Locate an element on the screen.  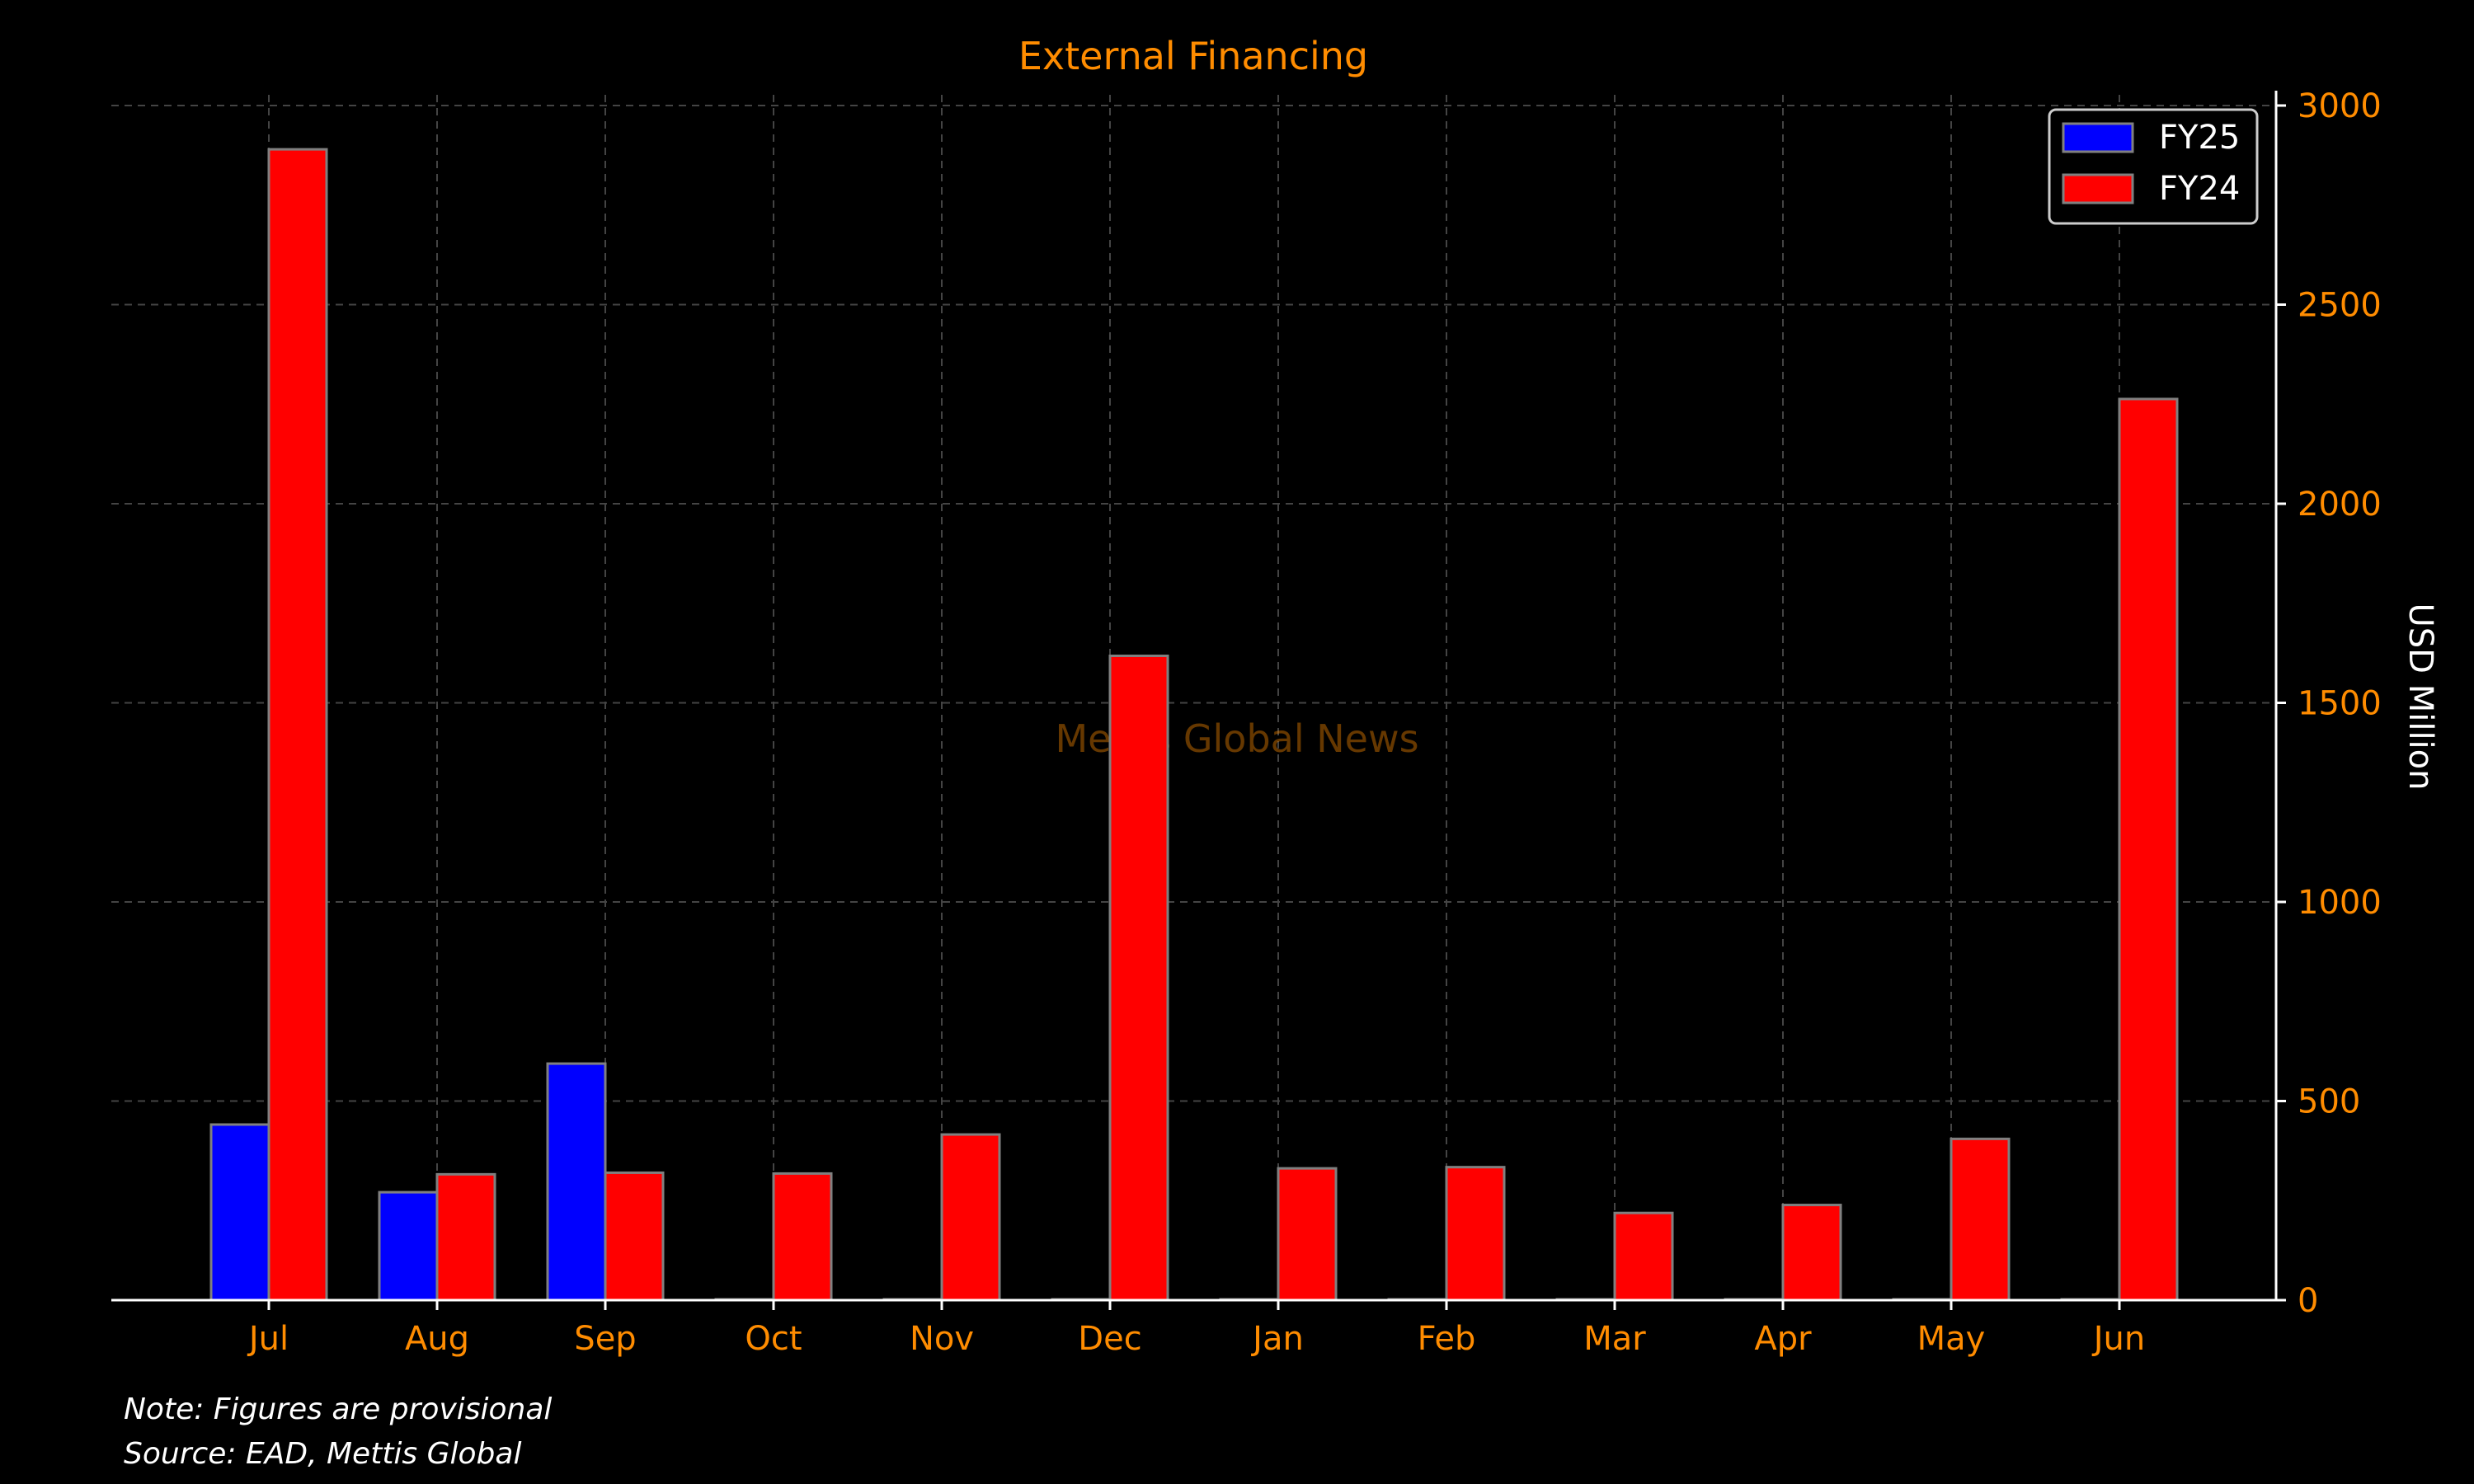
y-tick-label: 1000 is located at coordinates (2340, 903).